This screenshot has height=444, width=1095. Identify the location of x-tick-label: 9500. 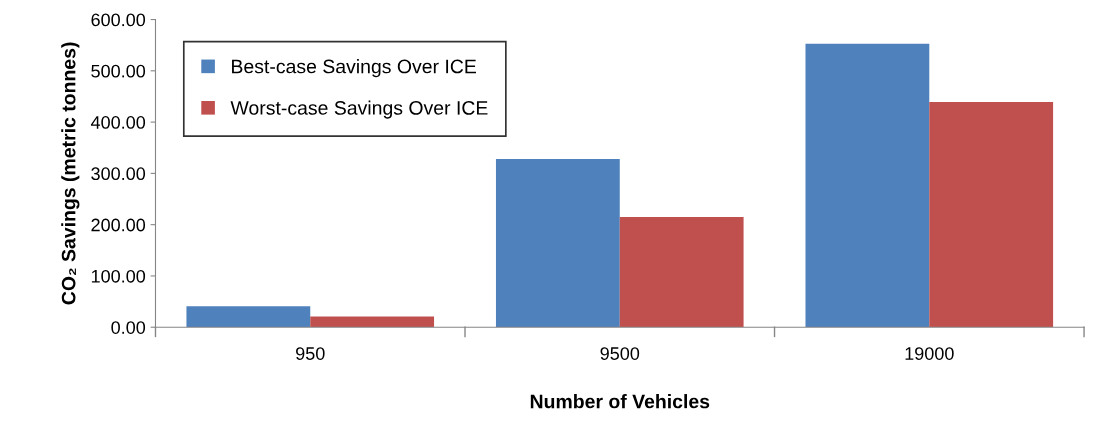
(620, 353).